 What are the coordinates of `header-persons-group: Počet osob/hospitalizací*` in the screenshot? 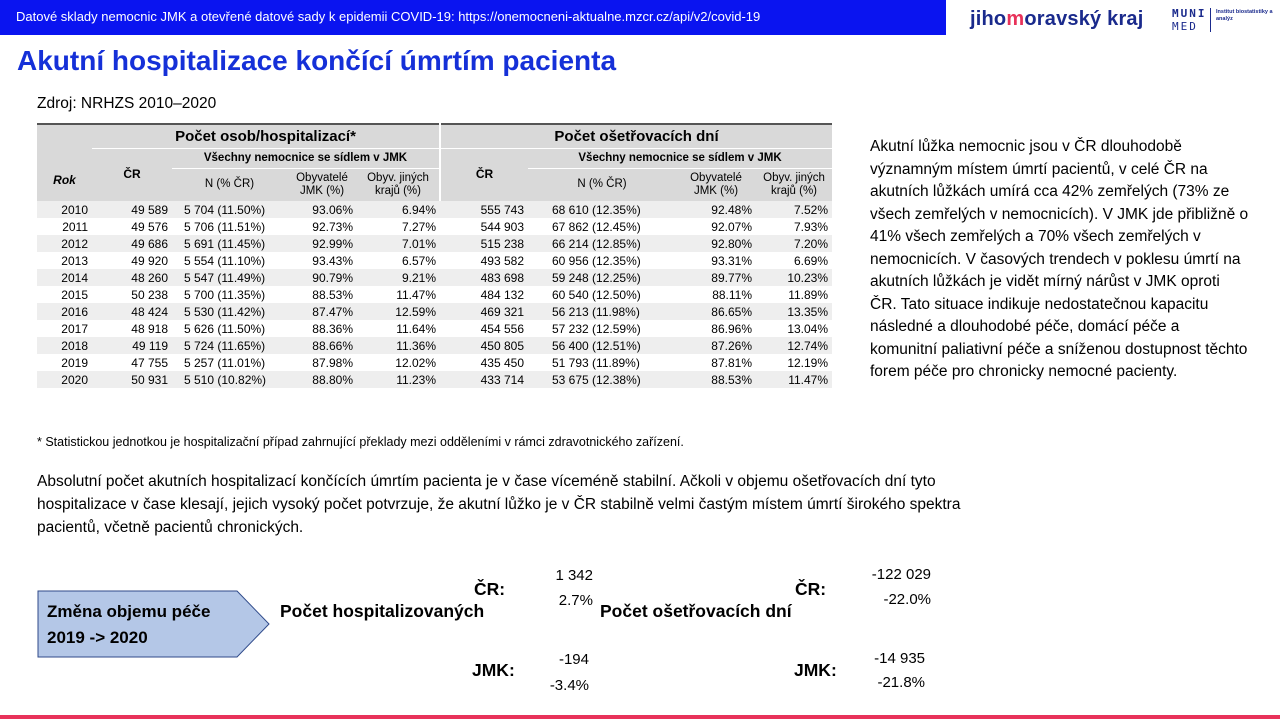 It's located at (266, 136).